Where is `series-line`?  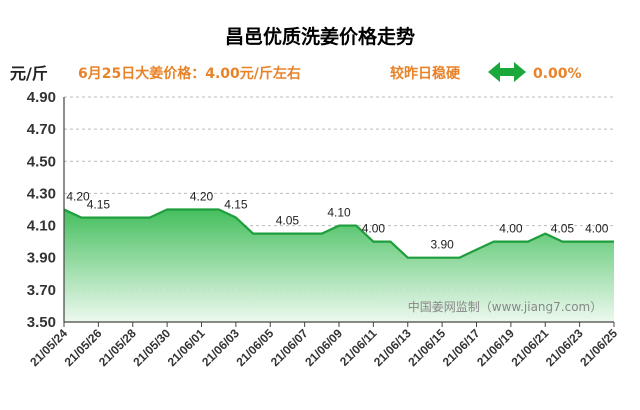 series-line is located at coordinates (338, 233).